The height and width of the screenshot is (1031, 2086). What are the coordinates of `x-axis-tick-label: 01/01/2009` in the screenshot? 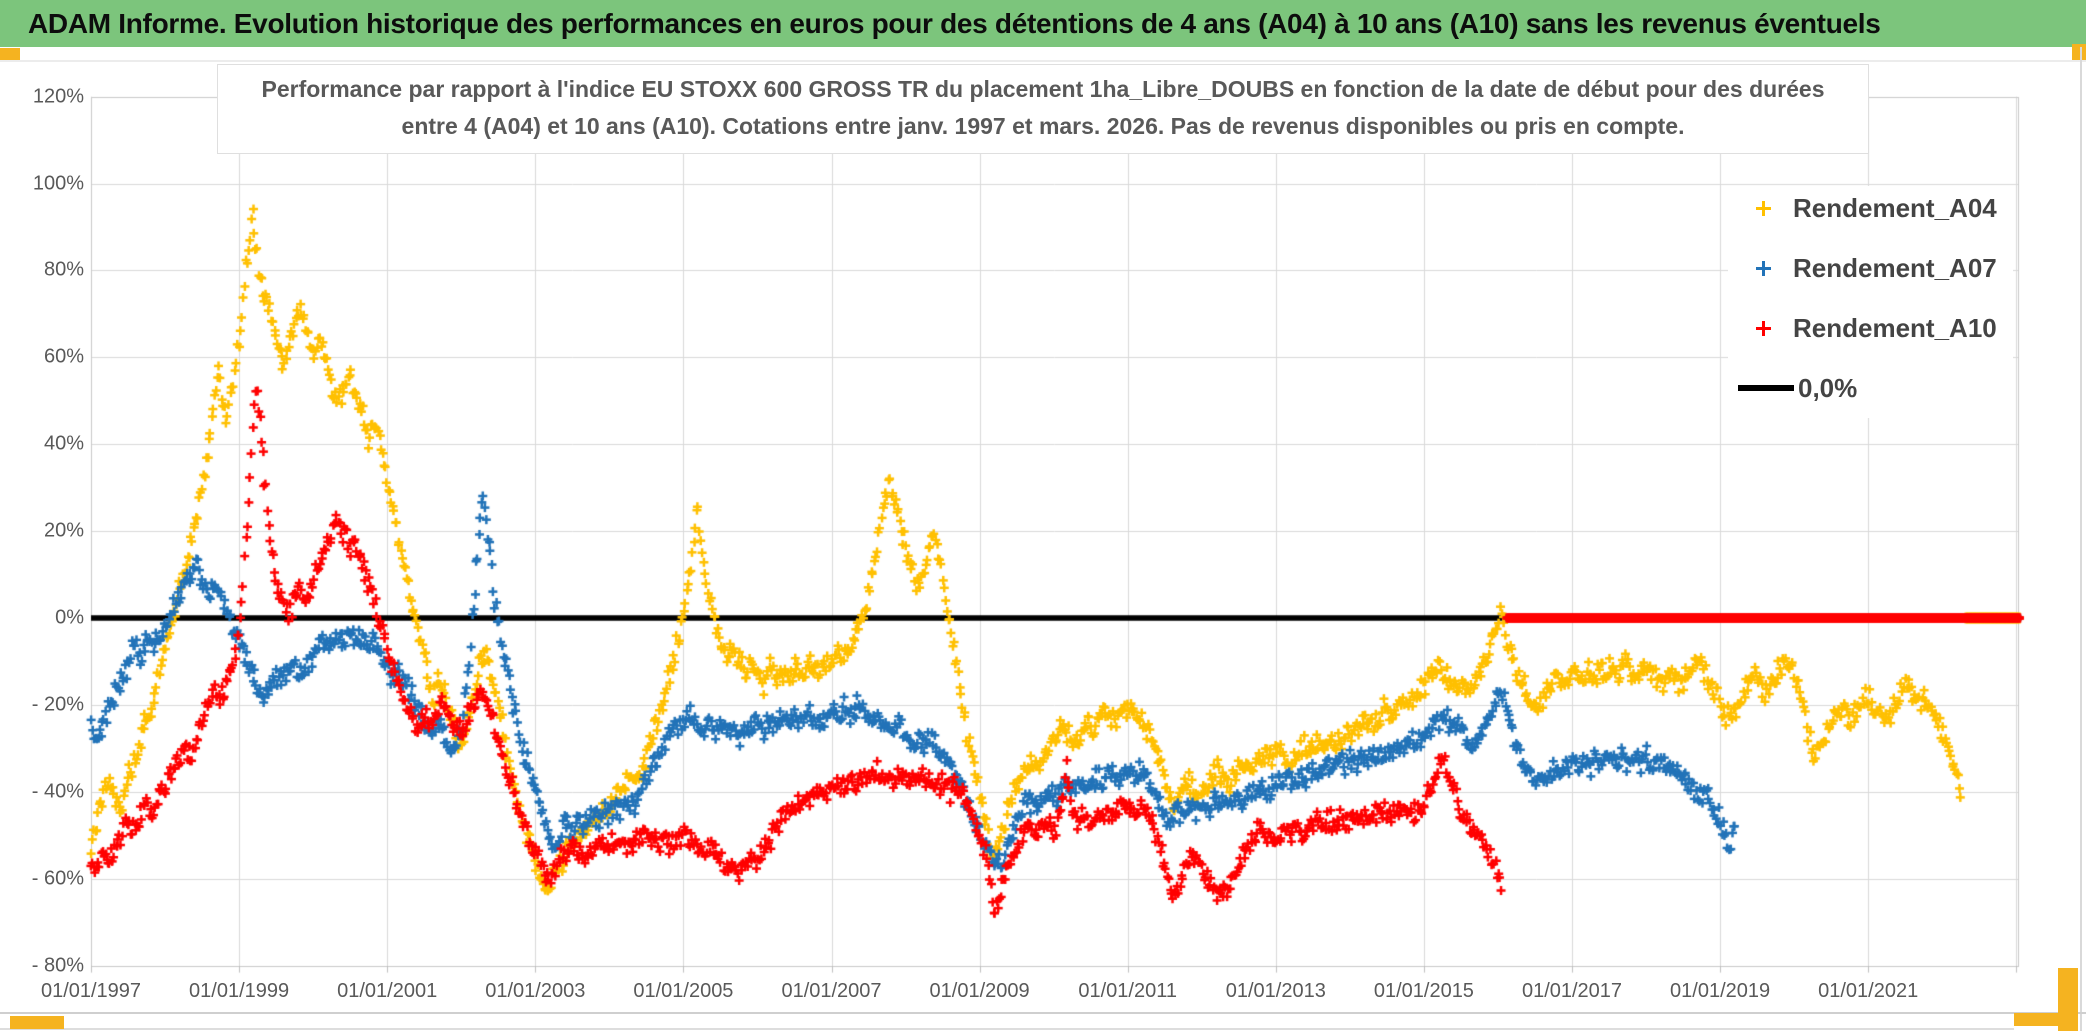 It's located at (979, 991).